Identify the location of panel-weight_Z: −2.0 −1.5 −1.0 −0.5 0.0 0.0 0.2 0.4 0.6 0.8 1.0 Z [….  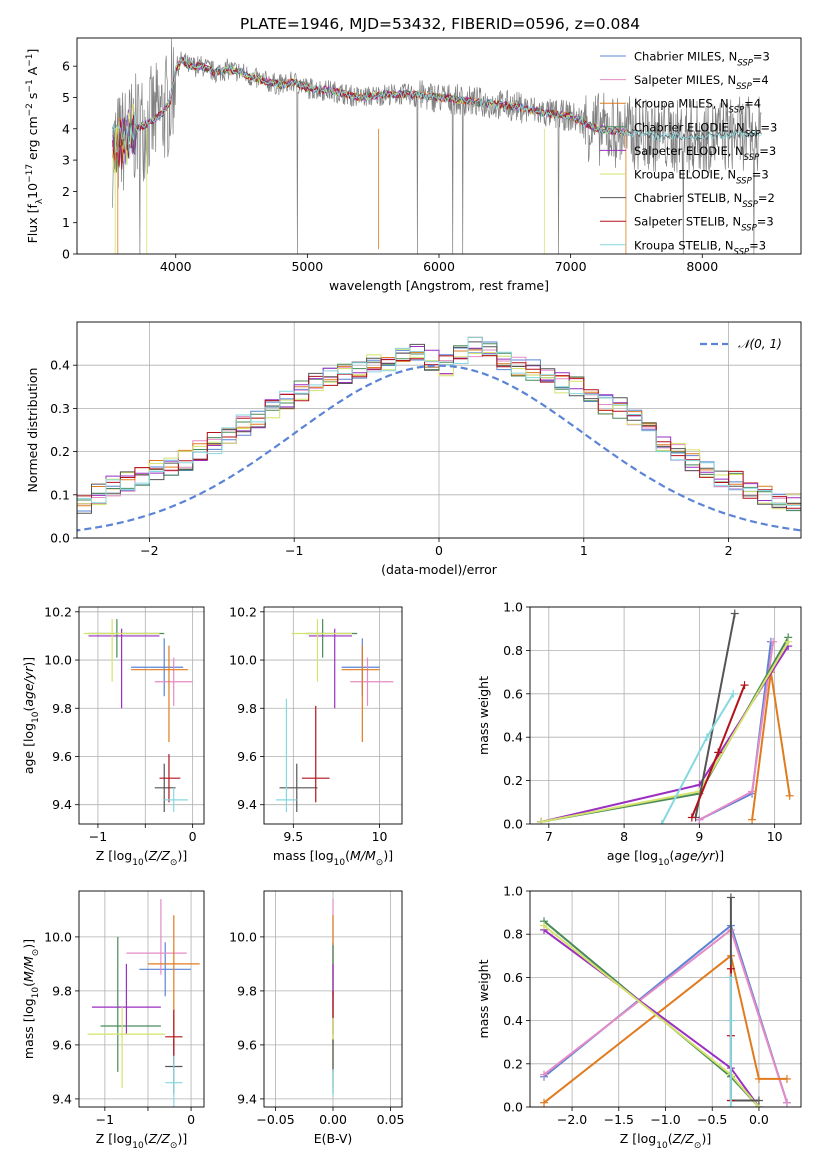
(639, 1017).